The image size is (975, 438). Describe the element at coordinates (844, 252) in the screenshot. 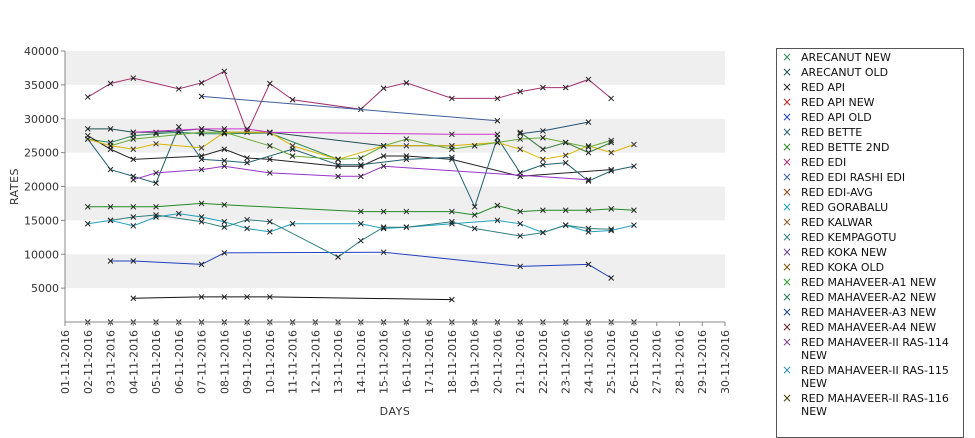

I see `legend-label: RED KOKA NEW` at that location.